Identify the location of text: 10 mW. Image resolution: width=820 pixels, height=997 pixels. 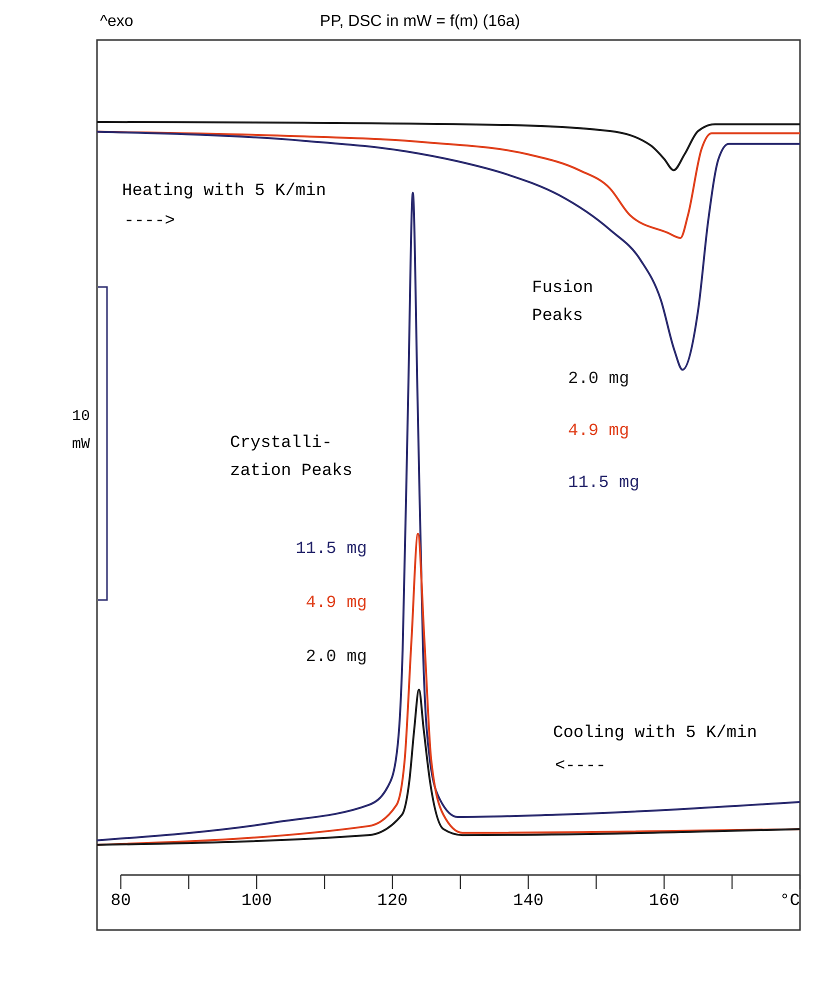
(81, 430).